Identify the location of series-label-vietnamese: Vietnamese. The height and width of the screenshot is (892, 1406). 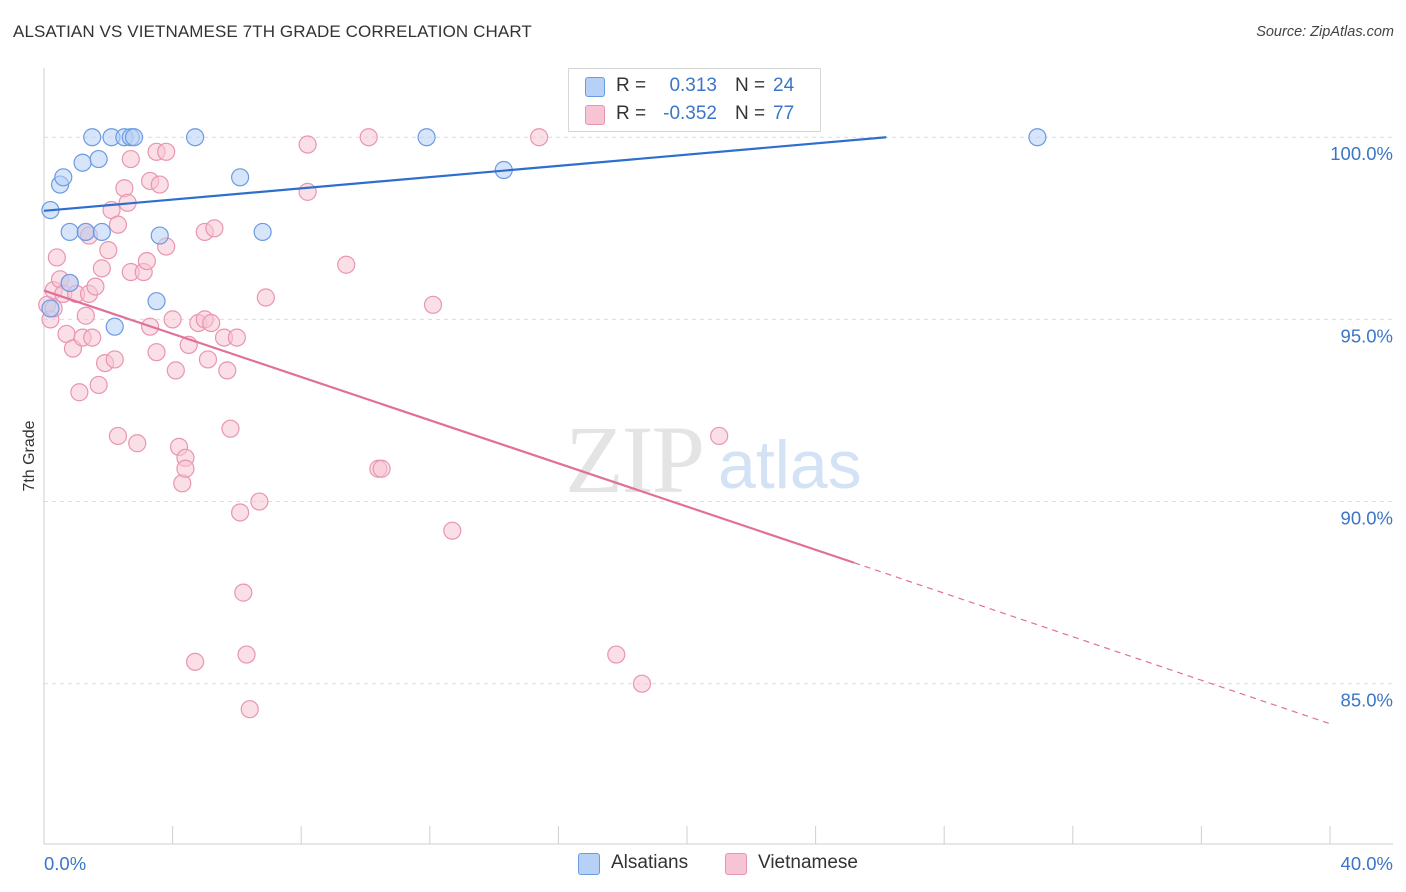
(808, 862).